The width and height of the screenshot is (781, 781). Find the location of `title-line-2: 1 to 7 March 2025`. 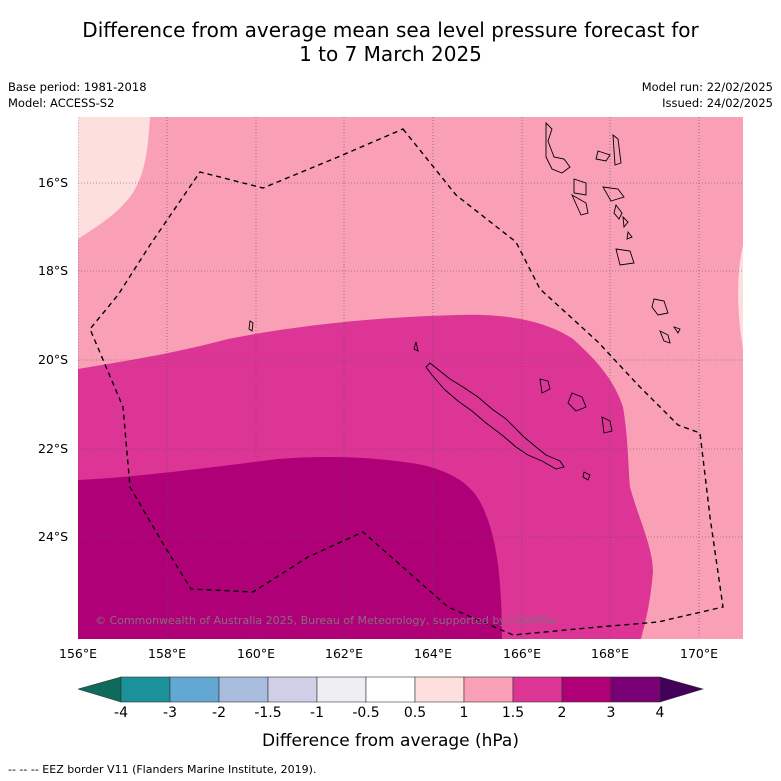

title-line-2: 1 to 7 March 2025 is located at coordinates (390, 54).